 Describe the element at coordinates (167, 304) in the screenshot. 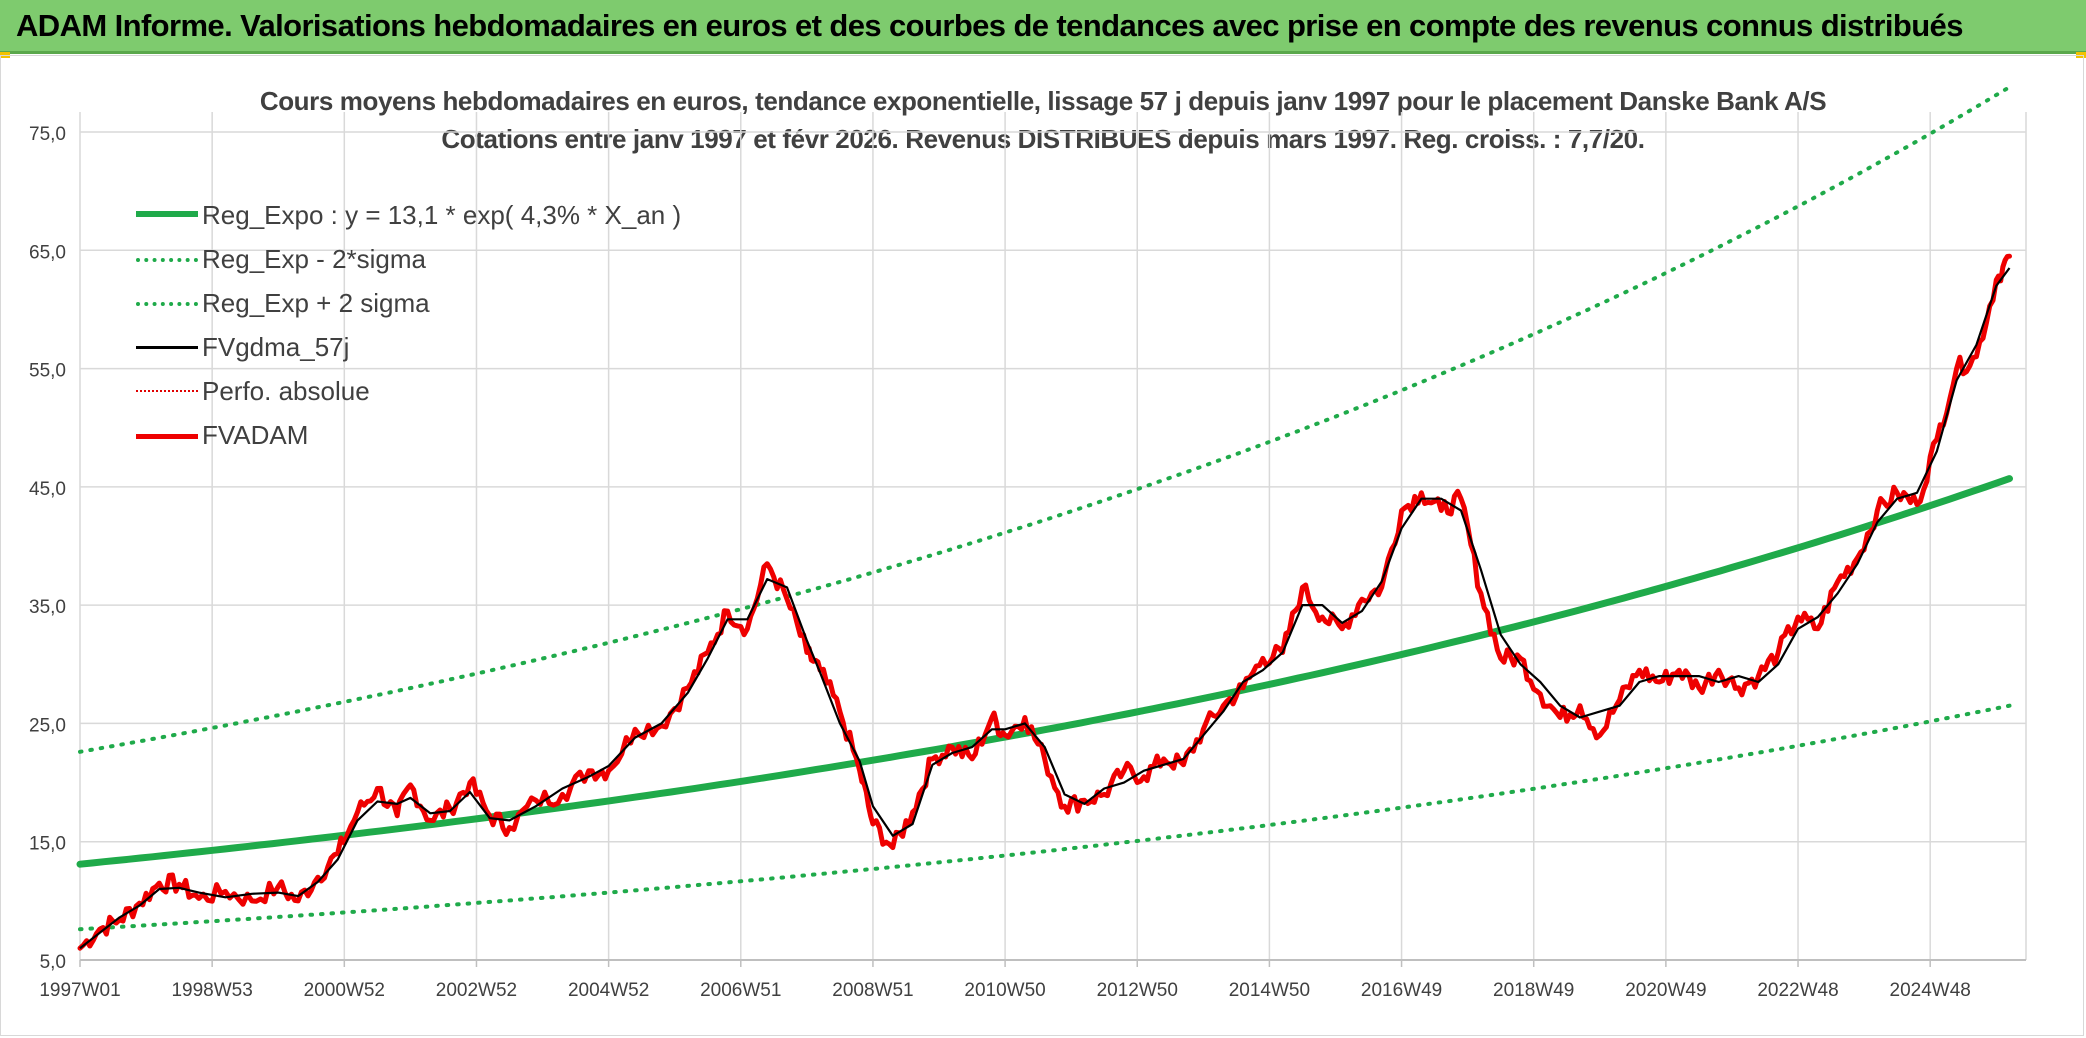

I see `legend-swatch-reg-exp-plus` at that location.